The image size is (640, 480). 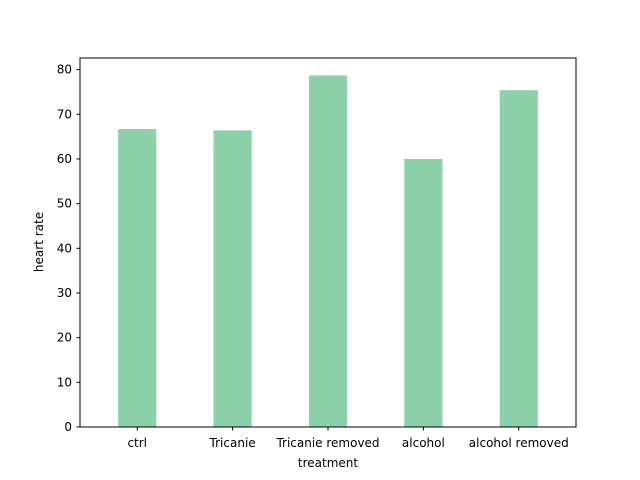 What do you see at coordinates (519, 443) in the screenshot?
I see `x-tick-label: alcohol removed` at bounding box center [519, 443].